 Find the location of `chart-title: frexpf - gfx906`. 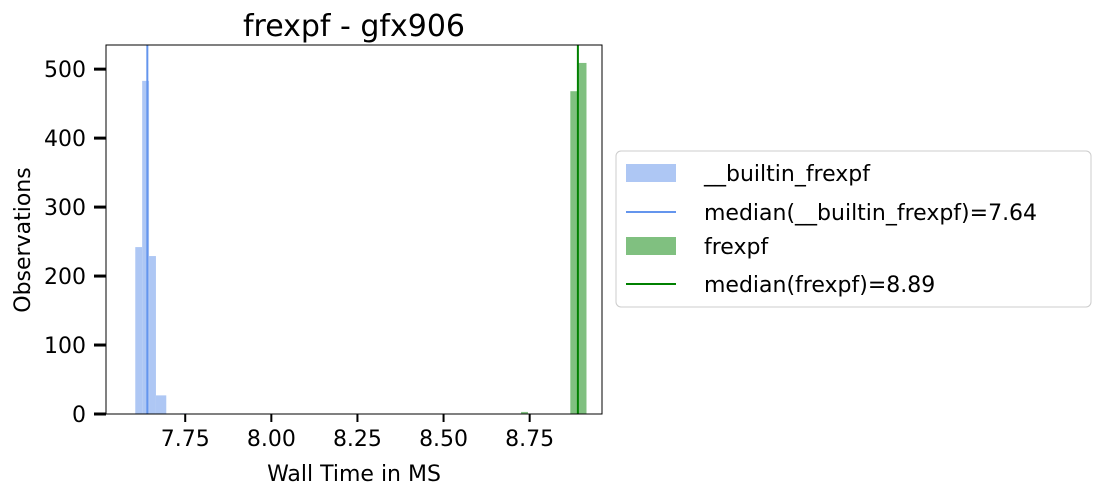

chart-title: frexpf - gfx906 is located at coordinates (354, 26).